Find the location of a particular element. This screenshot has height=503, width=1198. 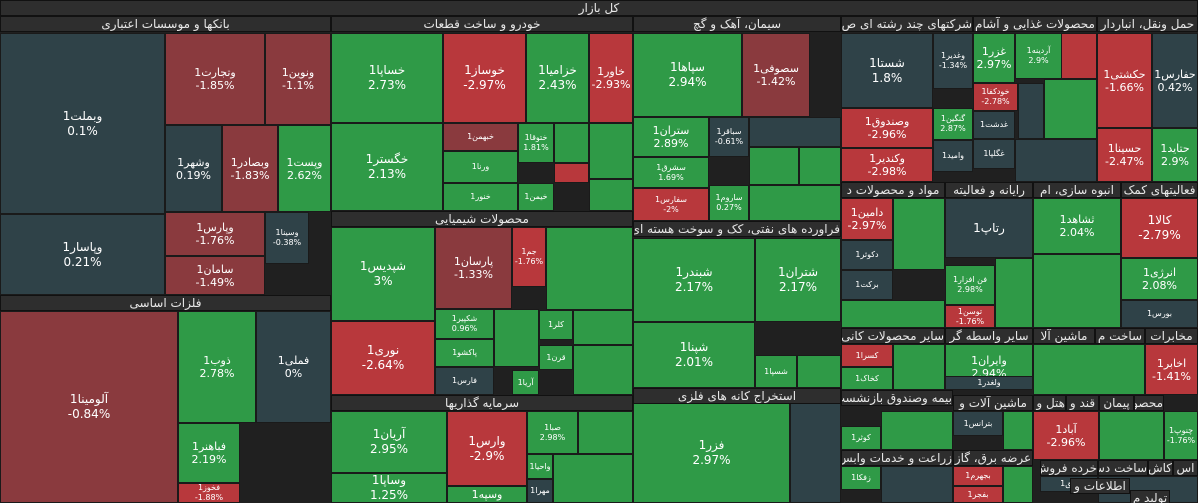

treemap-tile: وغدیر1 -1.34% is located at coordinates (953, 61).